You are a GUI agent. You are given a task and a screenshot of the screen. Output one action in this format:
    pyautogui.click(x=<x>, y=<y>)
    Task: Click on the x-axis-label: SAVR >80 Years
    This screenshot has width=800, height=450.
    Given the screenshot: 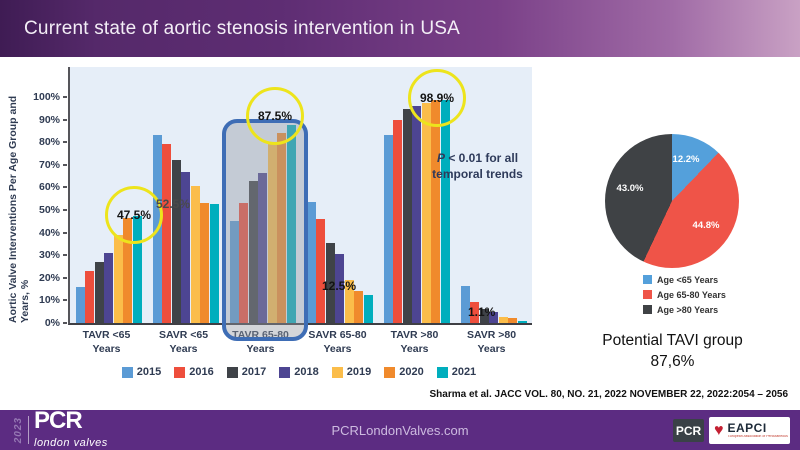 What is the action you would take?
    pyautogui.click(x=491, y=342)
    